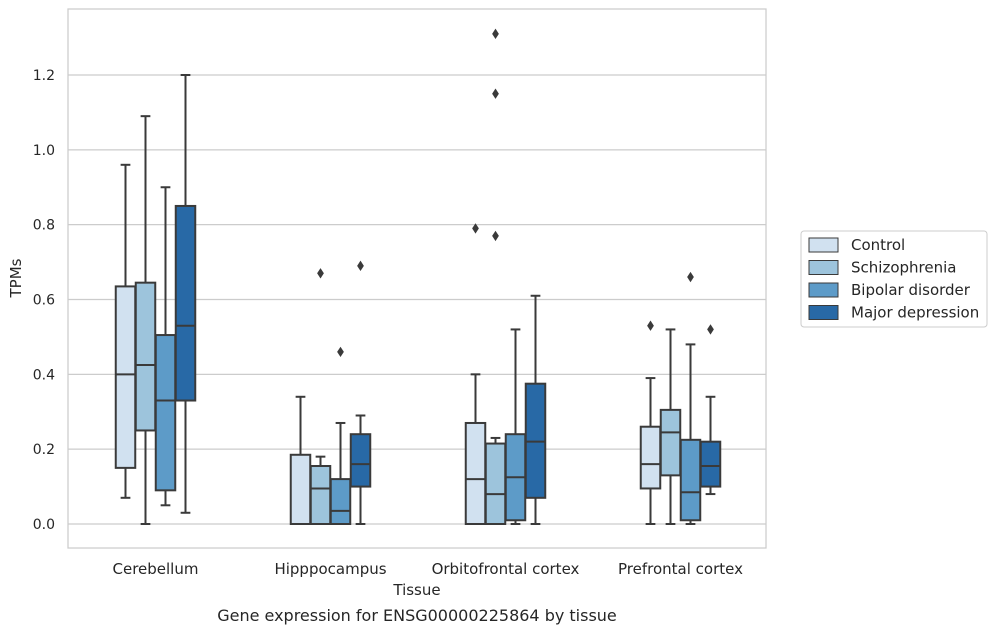  What do you see at coordinates (911, 290) in the screenshot?
I see `legend-label: Bipolar disorder` at bounding box center [911, 290].